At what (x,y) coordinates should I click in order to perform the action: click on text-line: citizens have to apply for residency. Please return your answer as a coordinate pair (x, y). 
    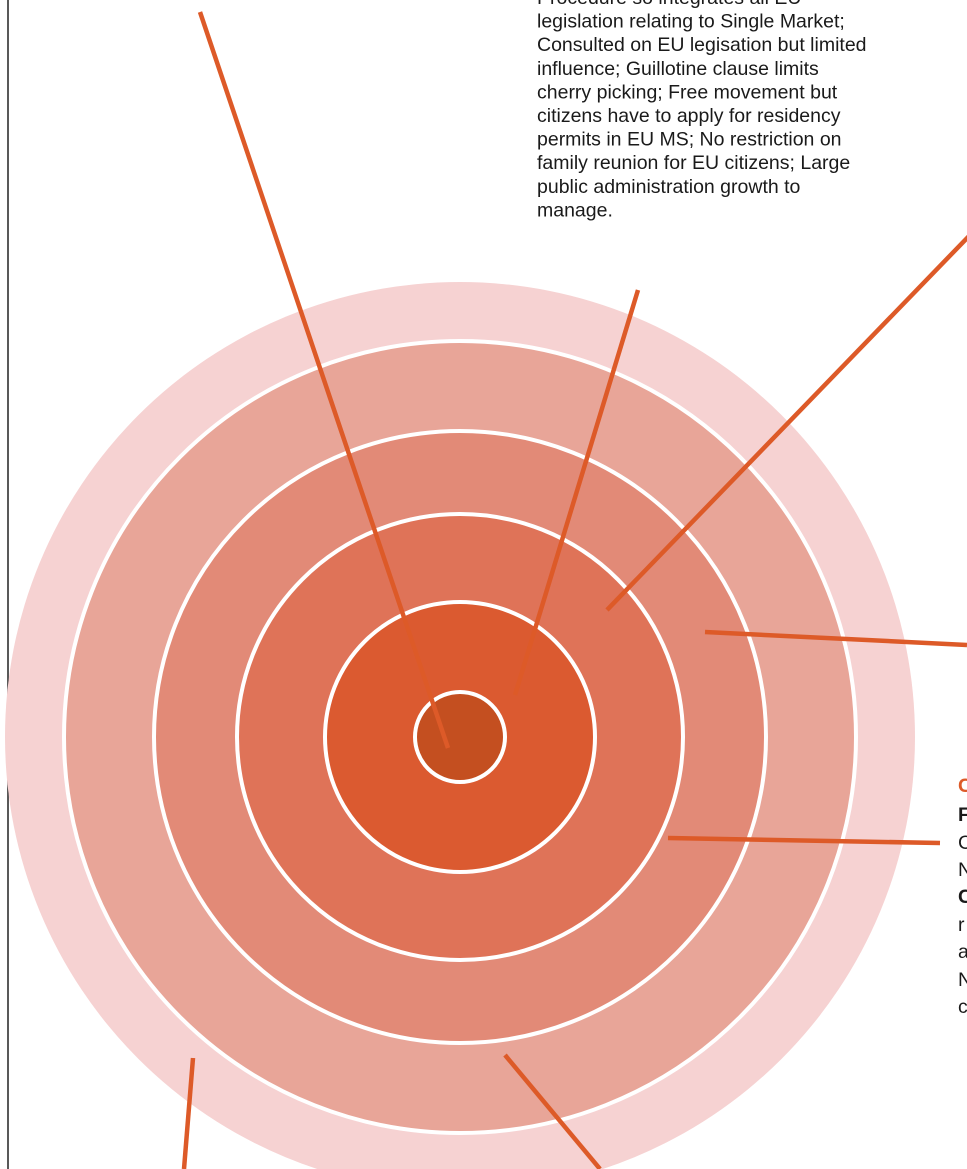
    Looking at the image, I should click on (689, 116).